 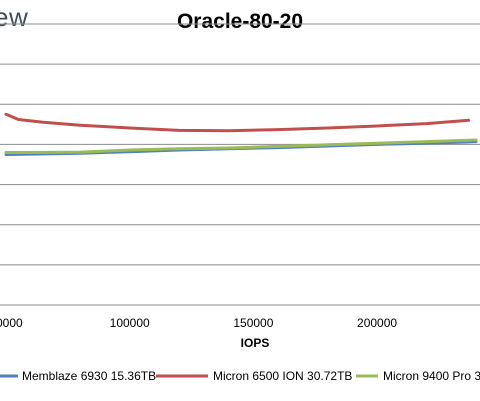 What do you see at coordinates (130, 323) in the screenshot?
I see `x-tick-label-1: 100000` at bounding box center [130, 323].